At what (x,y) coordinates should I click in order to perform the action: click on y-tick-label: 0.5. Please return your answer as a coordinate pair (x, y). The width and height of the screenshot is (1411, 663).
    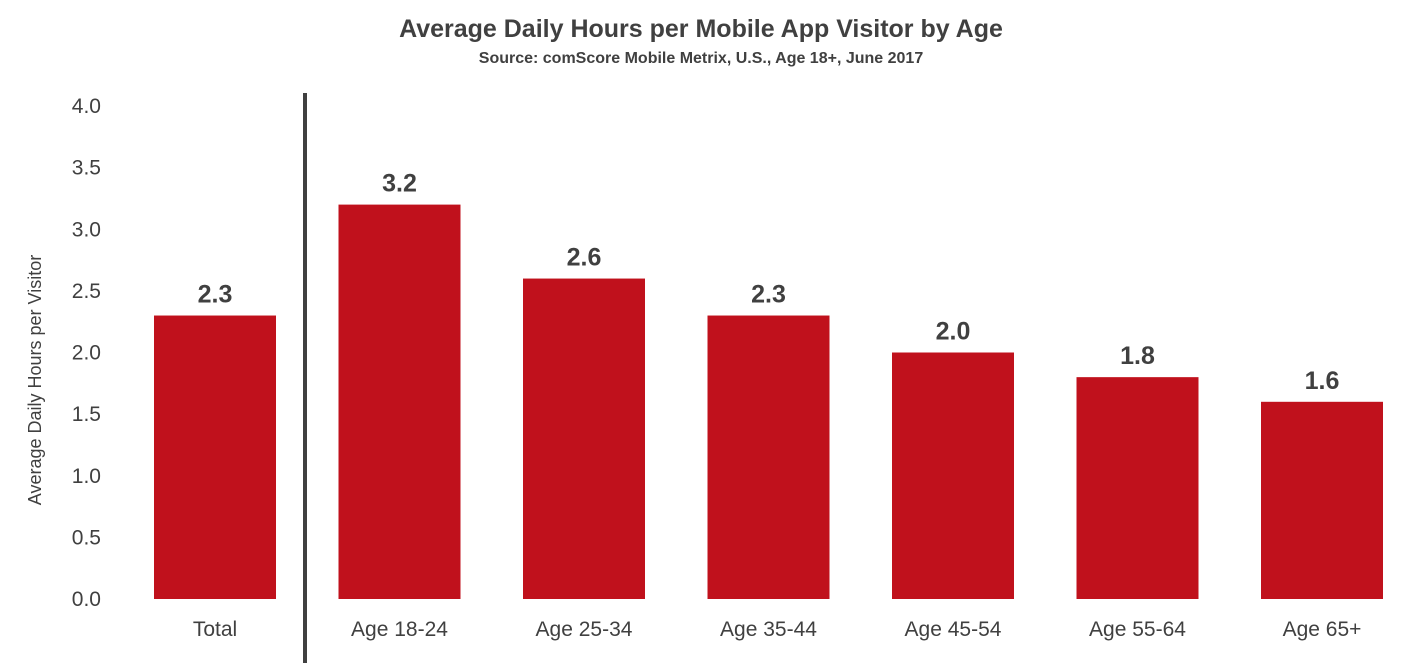
    Looking at the image, I should click on (86, 537).